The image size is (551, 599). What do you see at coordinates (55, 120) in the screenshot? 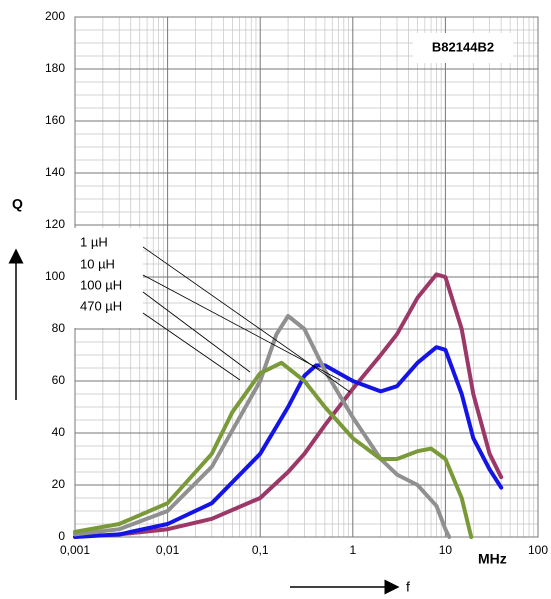
I see `y-tick-label: 160` at bounding box center [55, 120].